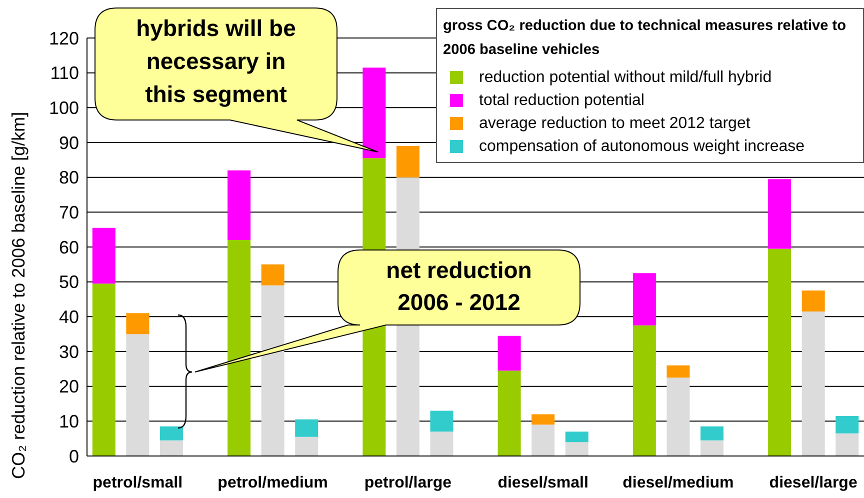 The height and width of the screenshot is (498, 864). What do you see at coordinates (68, 178) in the screenshot?
I see `y-tick-label: 80` at bounding box center [68, 178].